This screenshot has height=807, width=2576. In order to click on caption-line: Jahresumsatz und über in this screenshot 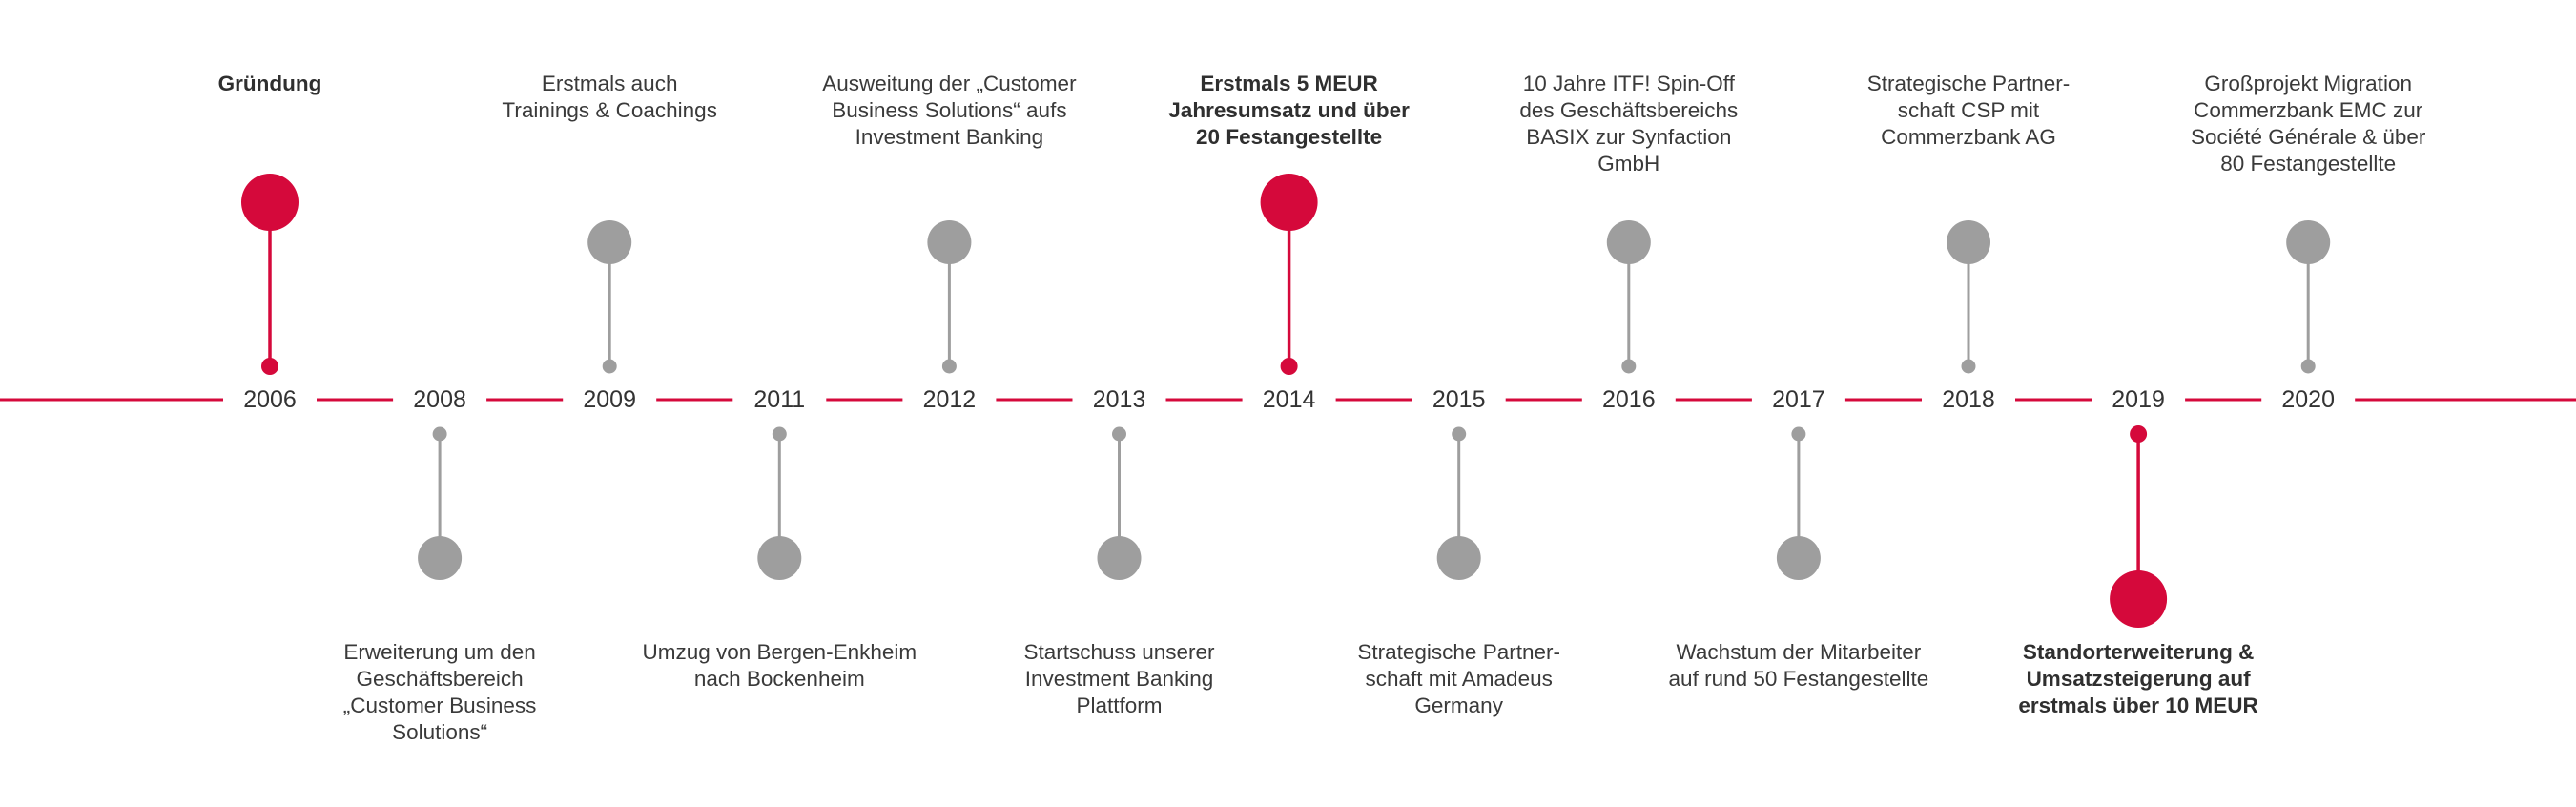, I will do `click(1289, 110)`.